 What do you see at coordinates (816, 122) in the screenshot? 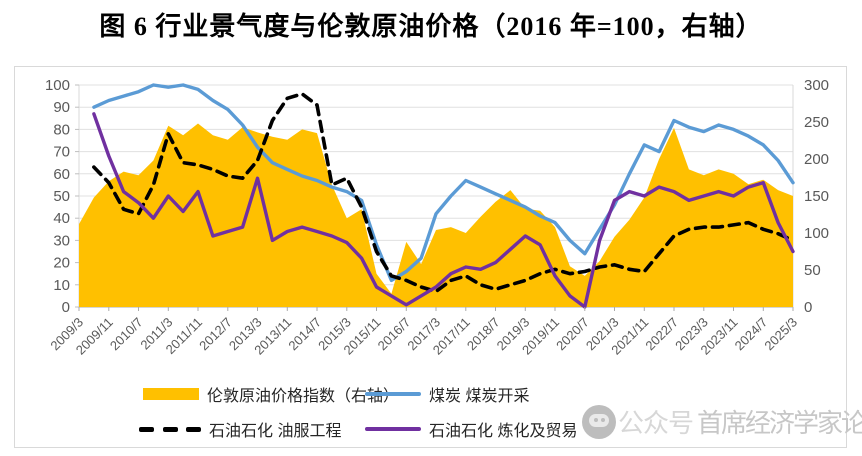
I see `right-y-tick-label: 250` at bounding box center [816, 122].